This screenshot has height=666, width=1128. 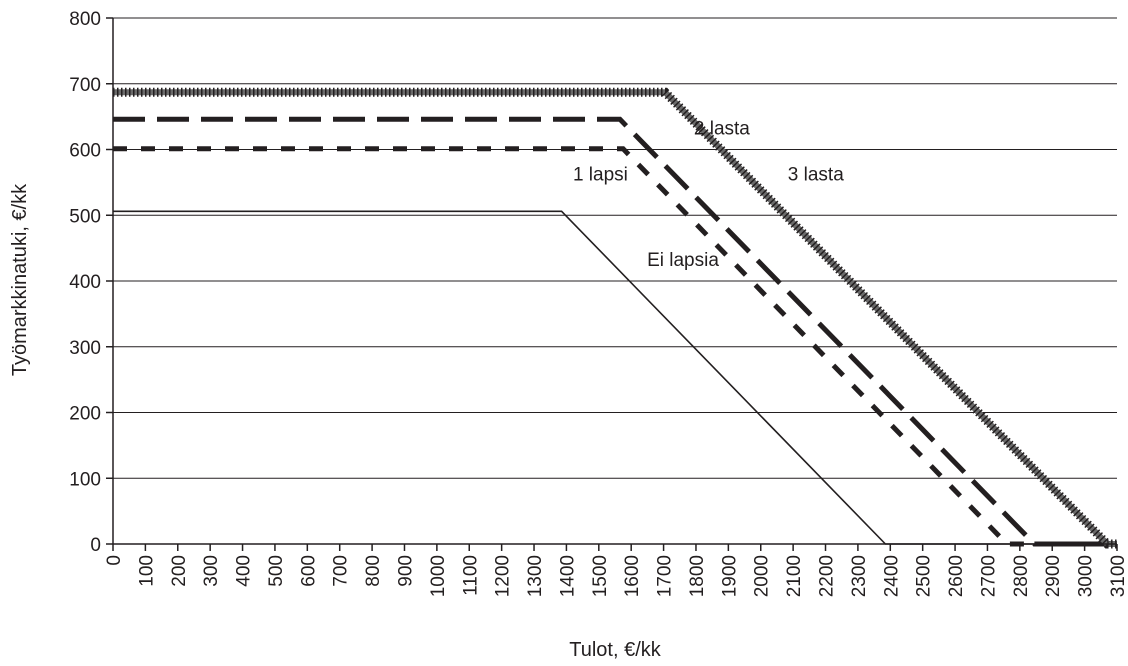 I want to click on x-tick-label: 2300, so click(x=859, y=576).